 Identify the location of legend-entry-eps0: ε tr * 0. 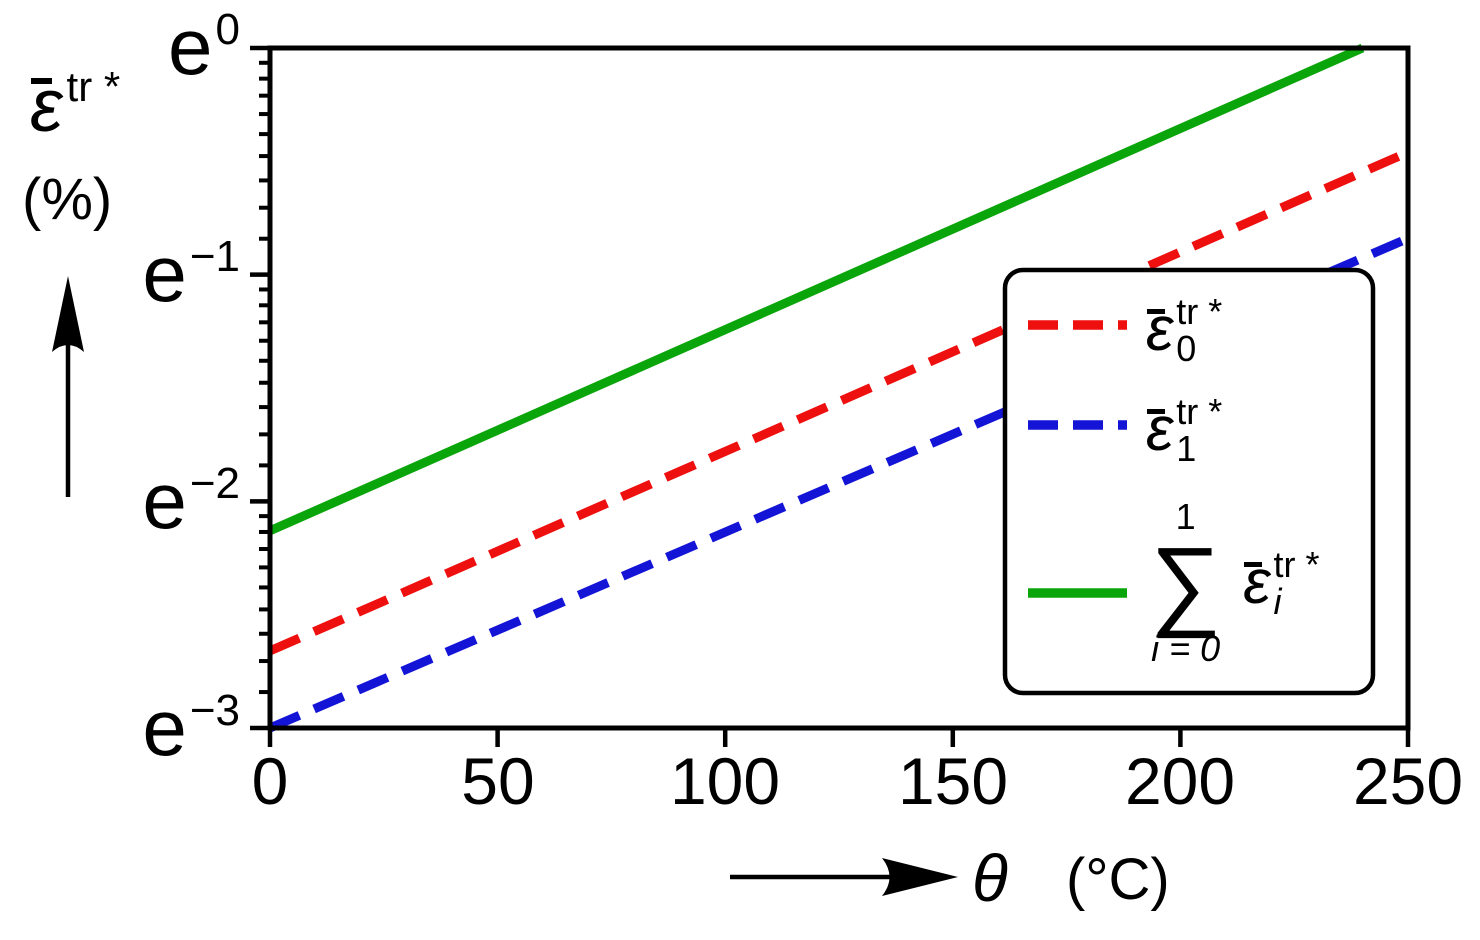
(1184, 330).